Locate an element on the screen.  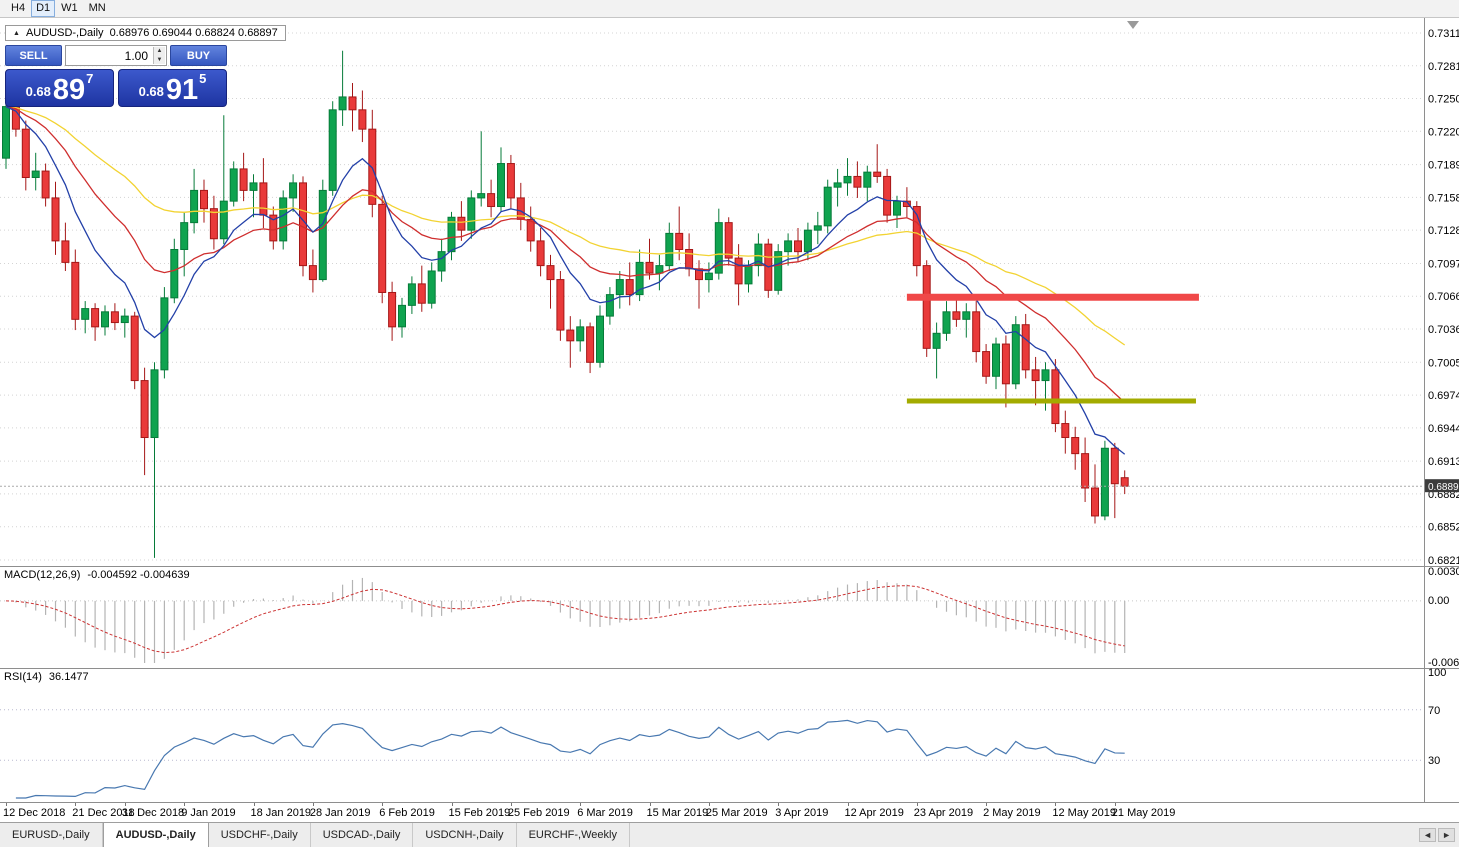
date-label: 9 Jan 2019 is located at coordinates (208, 813).